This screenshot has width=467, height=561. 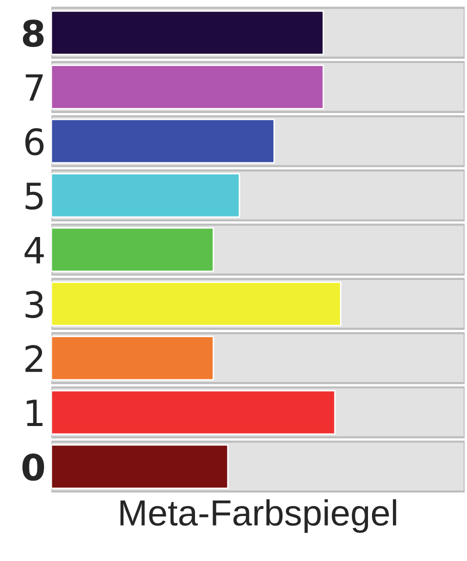 I want to click on y-tick-label: 3, so click(x=34, y=304).